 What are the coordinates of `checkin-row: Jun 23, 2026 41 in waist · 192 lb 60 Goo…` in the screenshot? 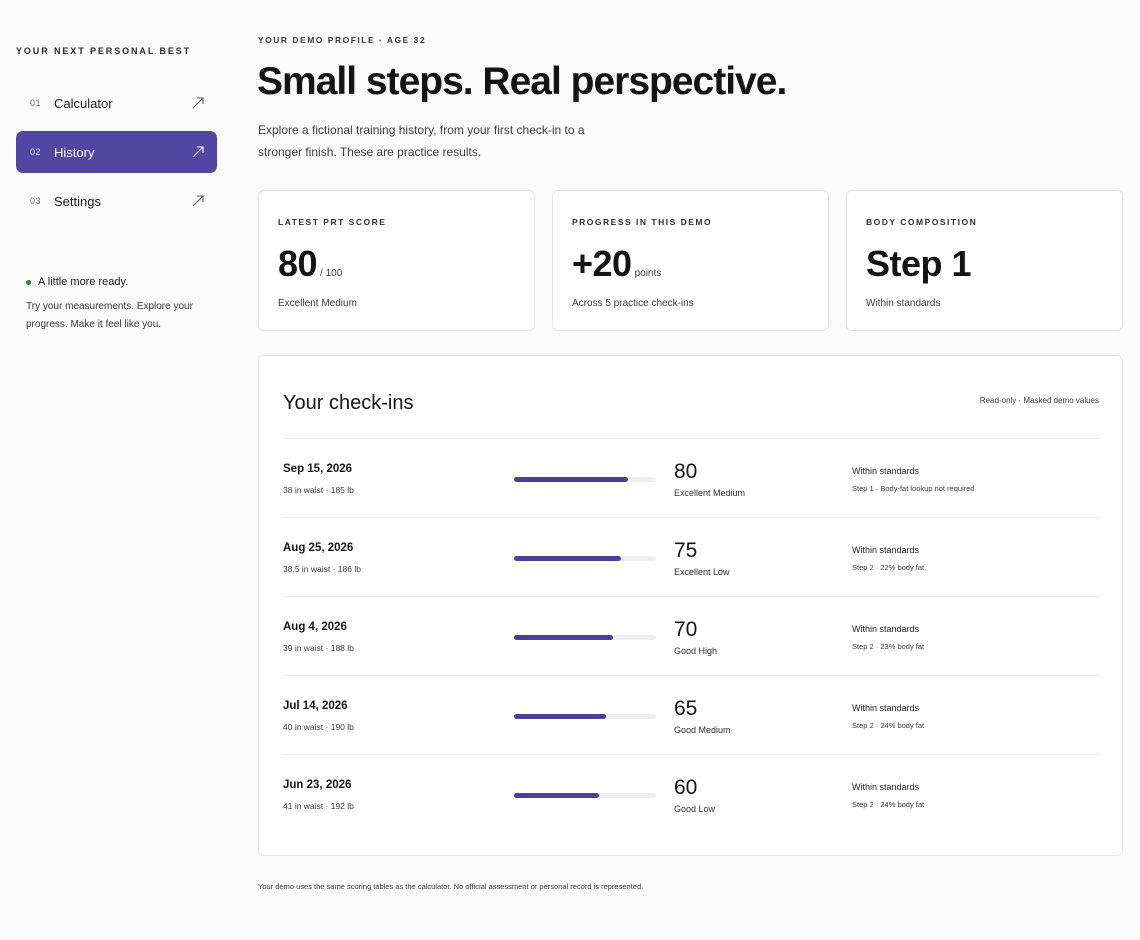 It's located at (691, 793).